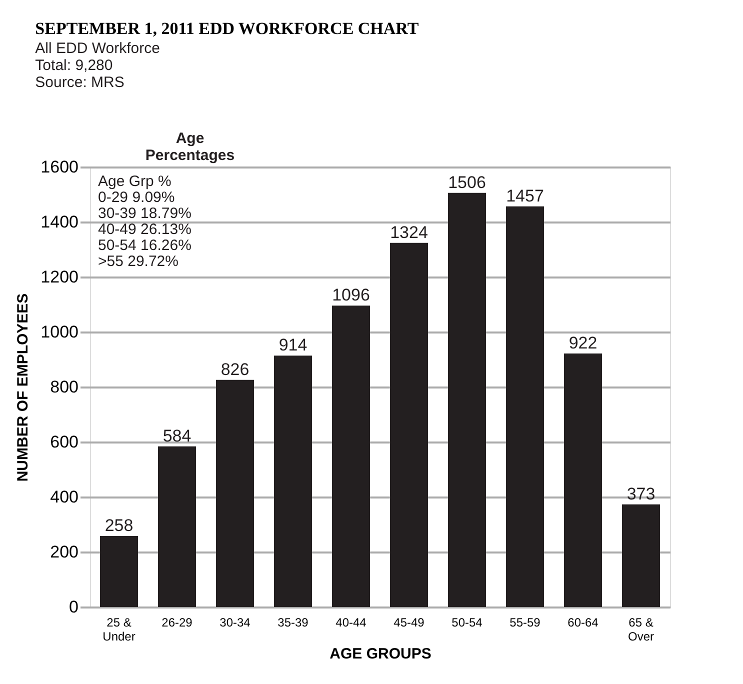 Image resolution: width=743 pixels, height=684 pixels. I want to click on data-label: 1324, so click(409, 232).